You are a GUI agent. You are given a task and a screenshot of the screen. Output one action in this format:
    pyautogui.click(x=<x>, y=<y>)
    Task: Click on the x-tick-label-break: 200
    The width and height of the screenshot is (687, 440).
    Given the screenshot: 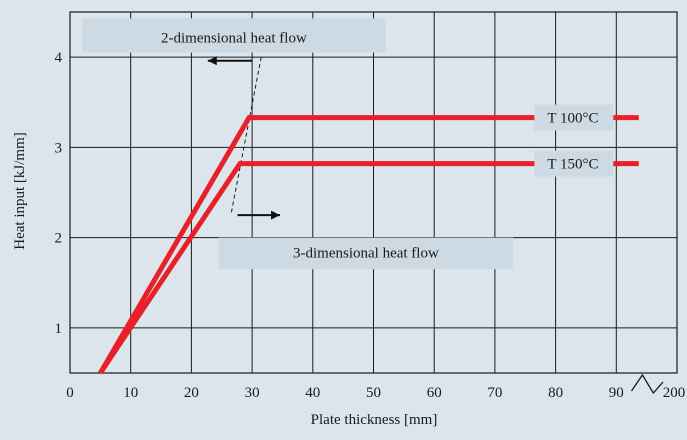 What is the action you would take?
    pyautogui.click(x=674, y=393)
    